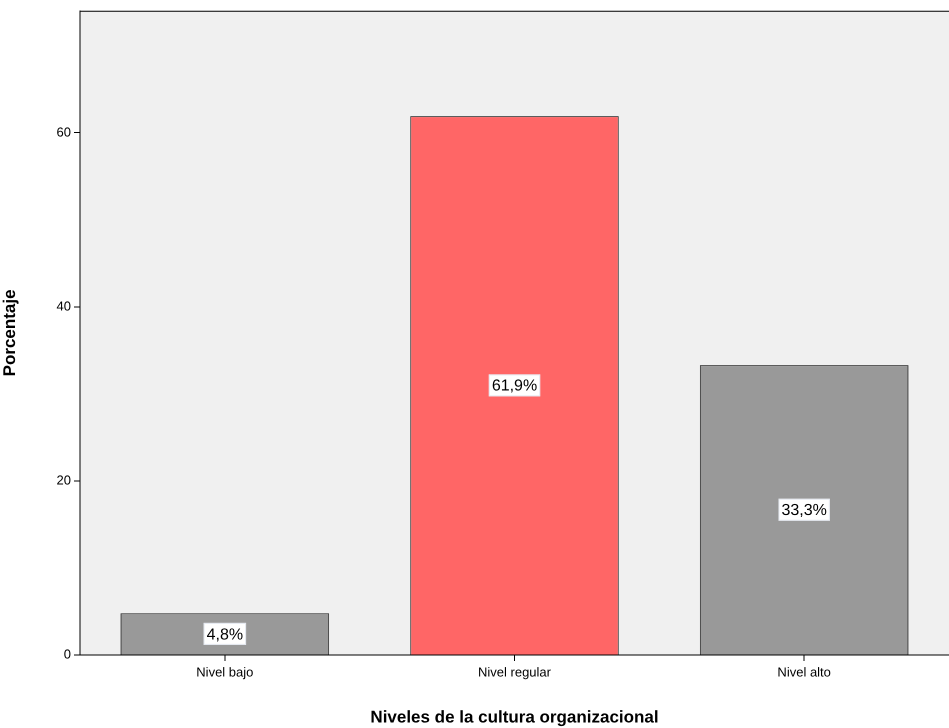 Image resolution: width=949 pixels, height=728 pixels. Describe the element at coordinates (67, 654) in the screenshot. I see `y-tick-label: 0` at that location.